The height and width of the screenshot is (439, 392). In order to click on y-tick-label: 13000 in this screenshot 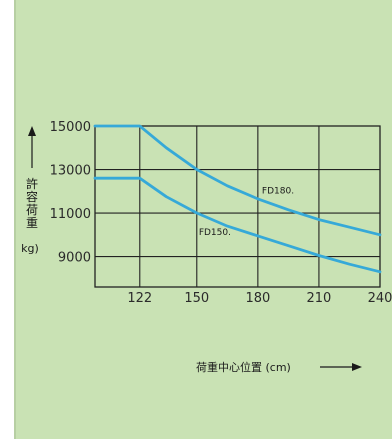, I will do `click(70, 171)`.